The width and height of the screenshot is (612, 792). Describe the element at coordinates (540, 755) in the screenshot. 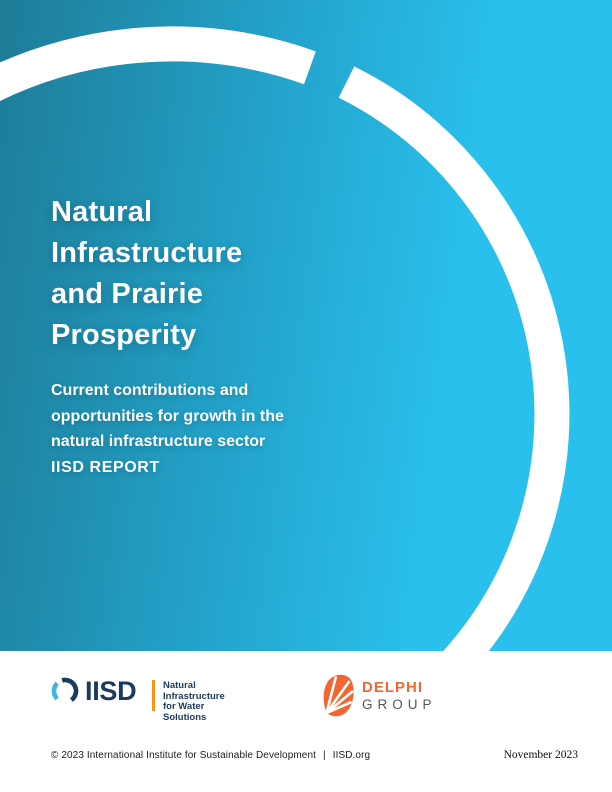

I see `publication-date: November 2023` at that location.